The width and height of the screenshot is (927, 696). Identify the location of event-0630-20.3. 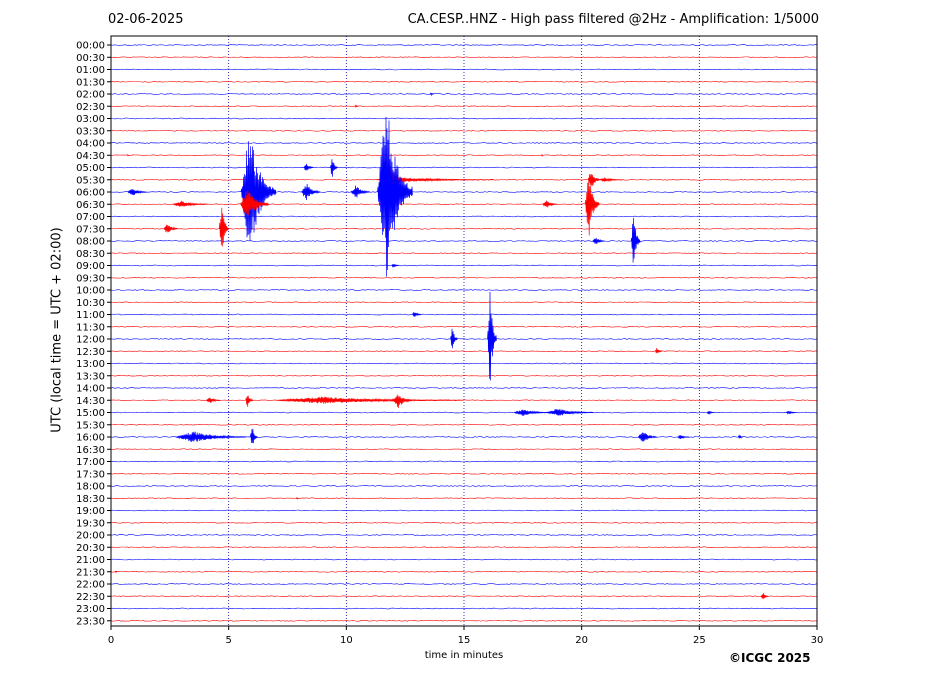
(592, 207).